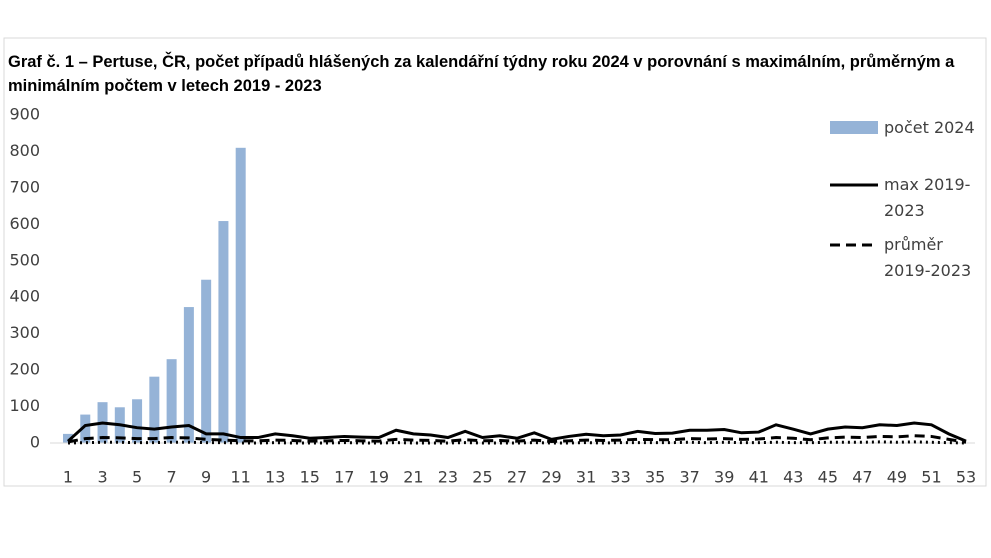 This screenshot has height=558, width=991. What do you see at coordinates (586, 477) in the screenshot?
I see `x-tick-label: 31` at bounding box center [586, 477].